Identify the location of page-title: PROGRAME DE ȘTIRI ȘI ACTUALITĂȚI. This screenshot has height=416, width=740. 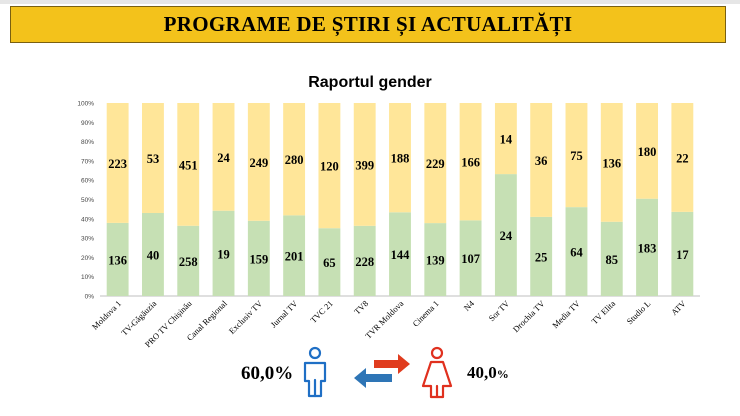
(368, 24).